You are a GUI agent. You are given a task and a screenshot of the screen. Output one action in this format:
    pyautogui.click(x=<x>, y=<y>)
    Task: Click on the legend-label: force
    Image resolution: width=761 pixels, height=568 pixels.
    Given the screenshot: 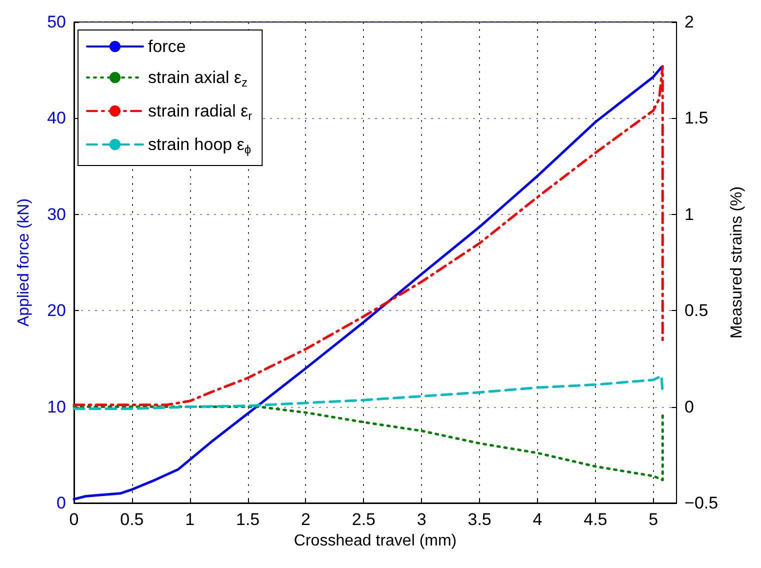 What is the action you would take?
    pyautogui.click(x=167, y=46)
    